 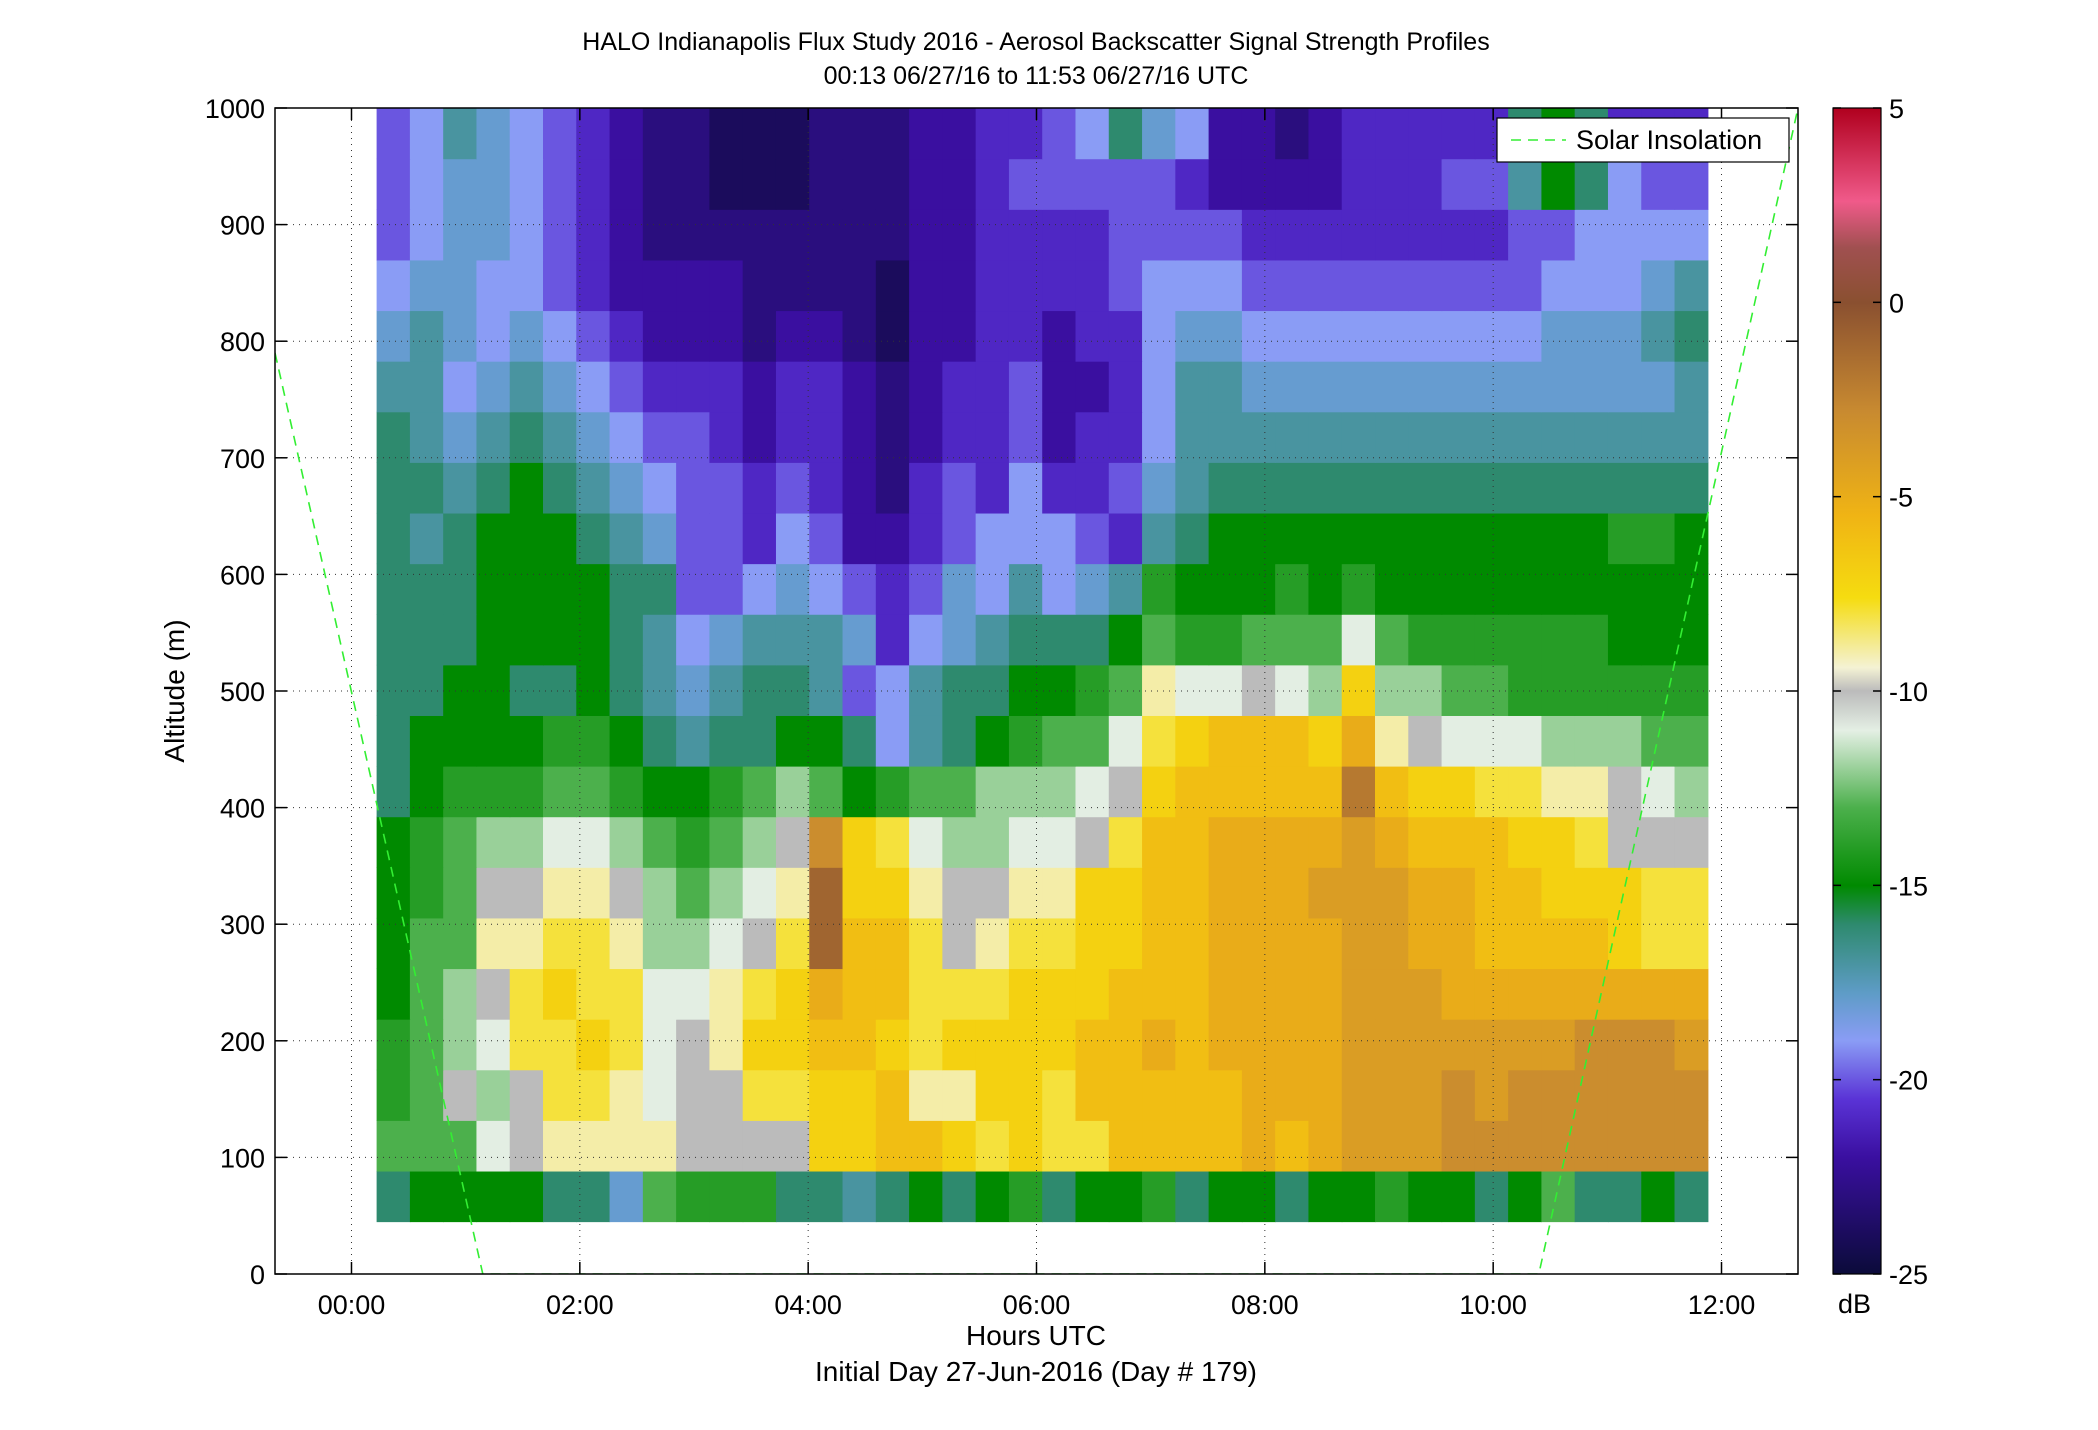 What do you see at coordinates (242, 692) in the screenshot?
I see `y-tick-label: 500` at bounding box center [242, 692].